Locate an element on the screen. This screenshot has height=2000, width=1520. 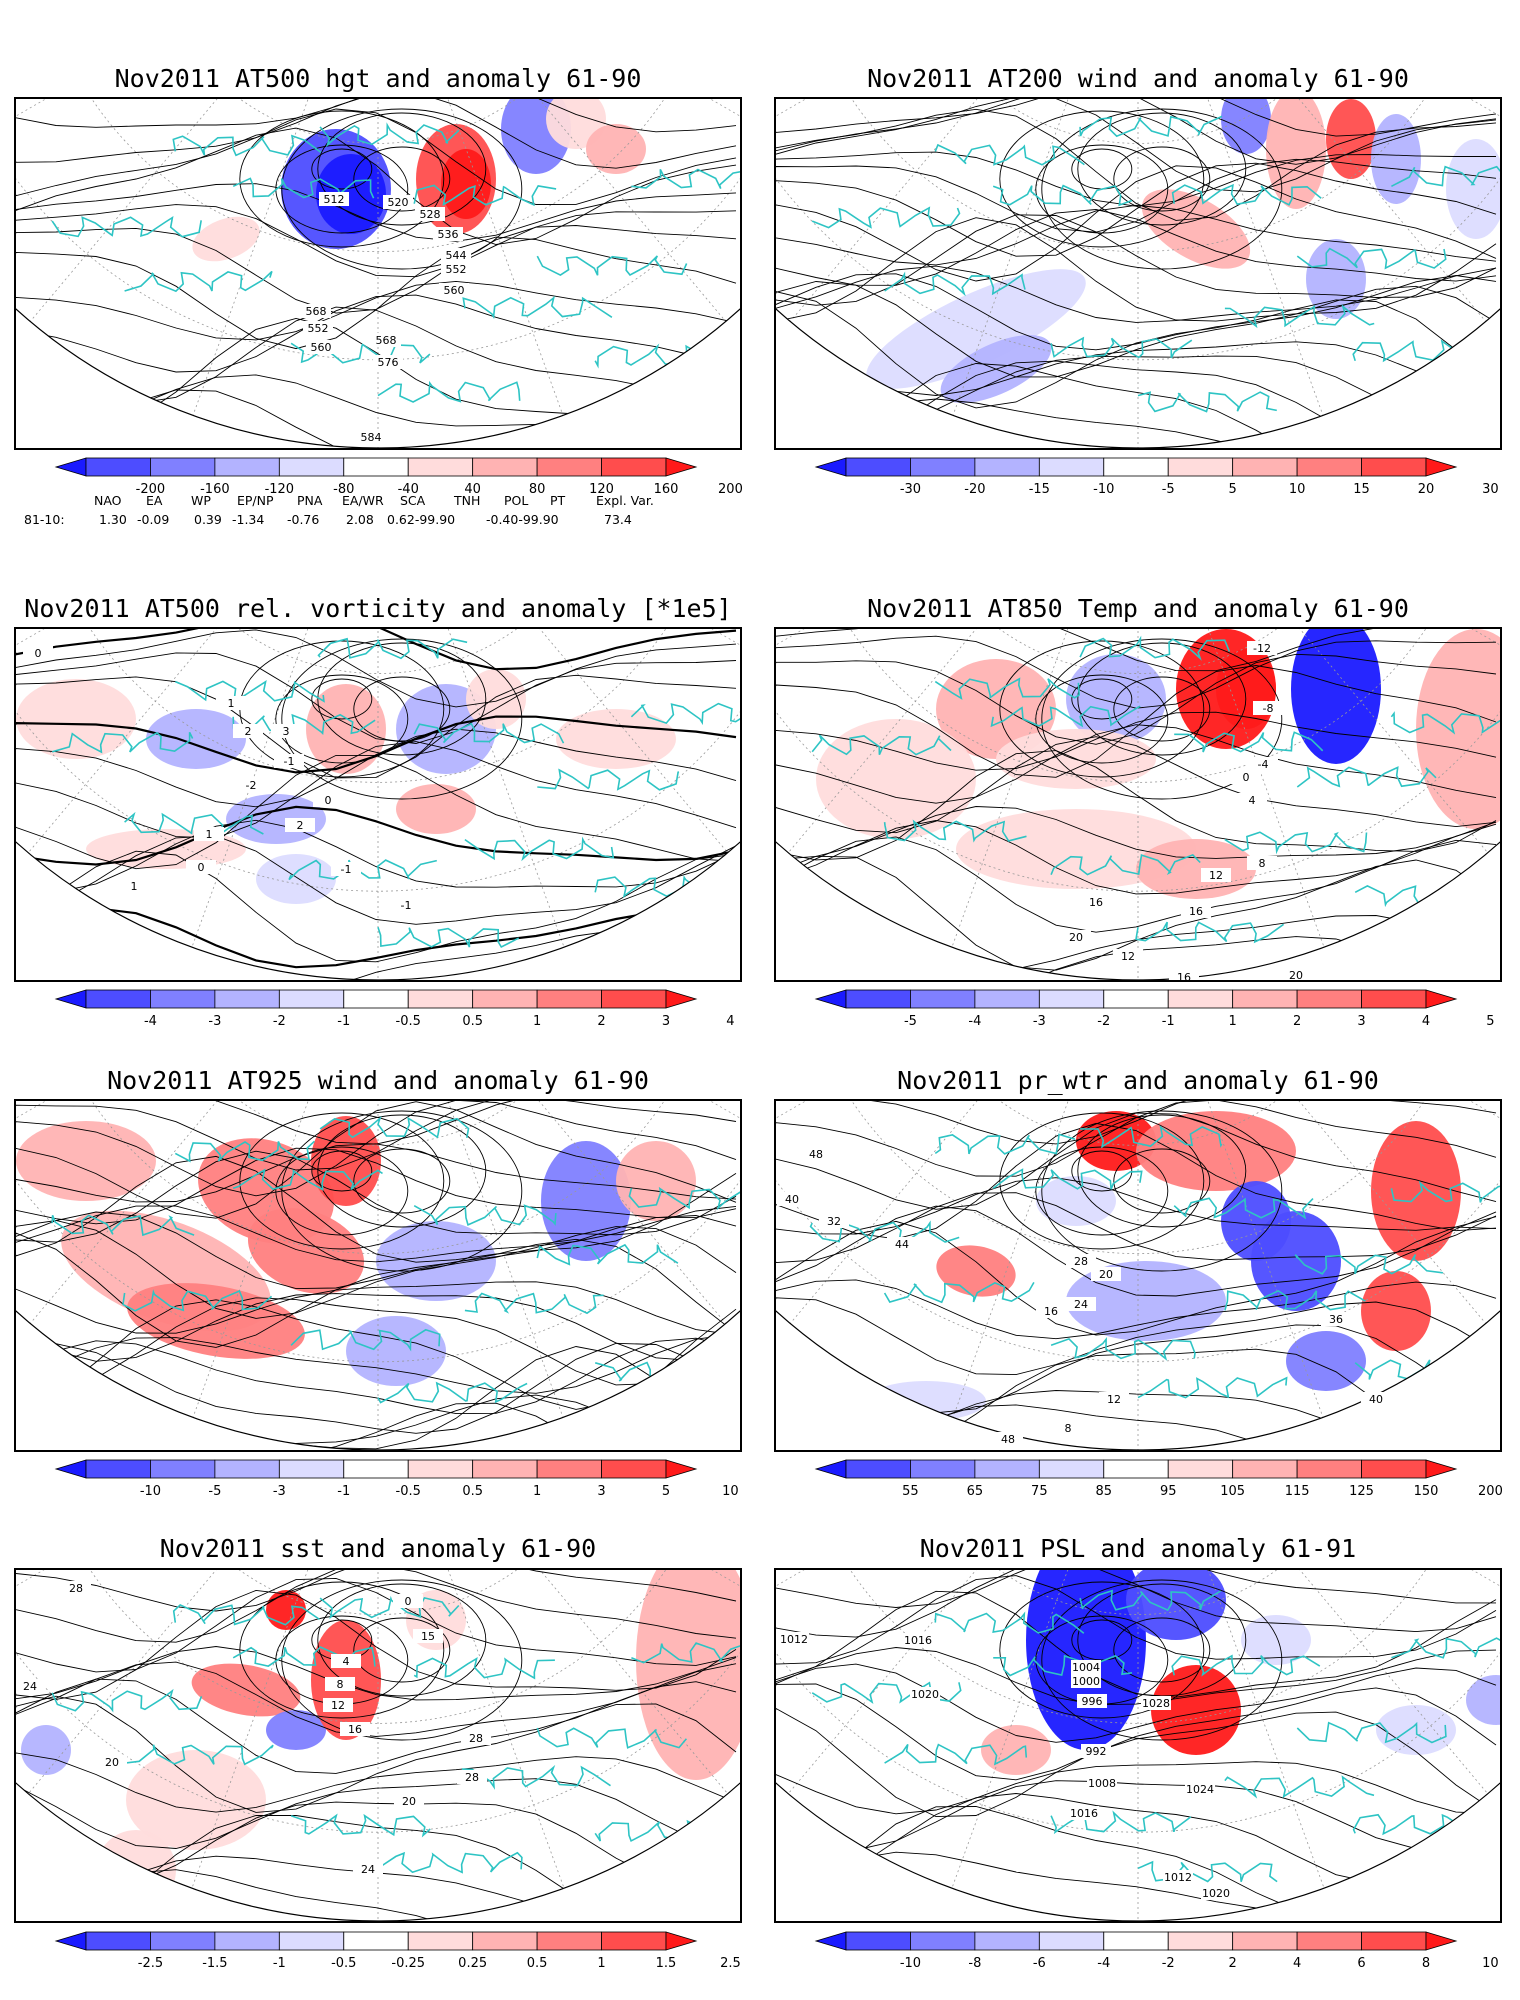
colorbar-tick-label: 200 is located at coordinates (1490, 1491).